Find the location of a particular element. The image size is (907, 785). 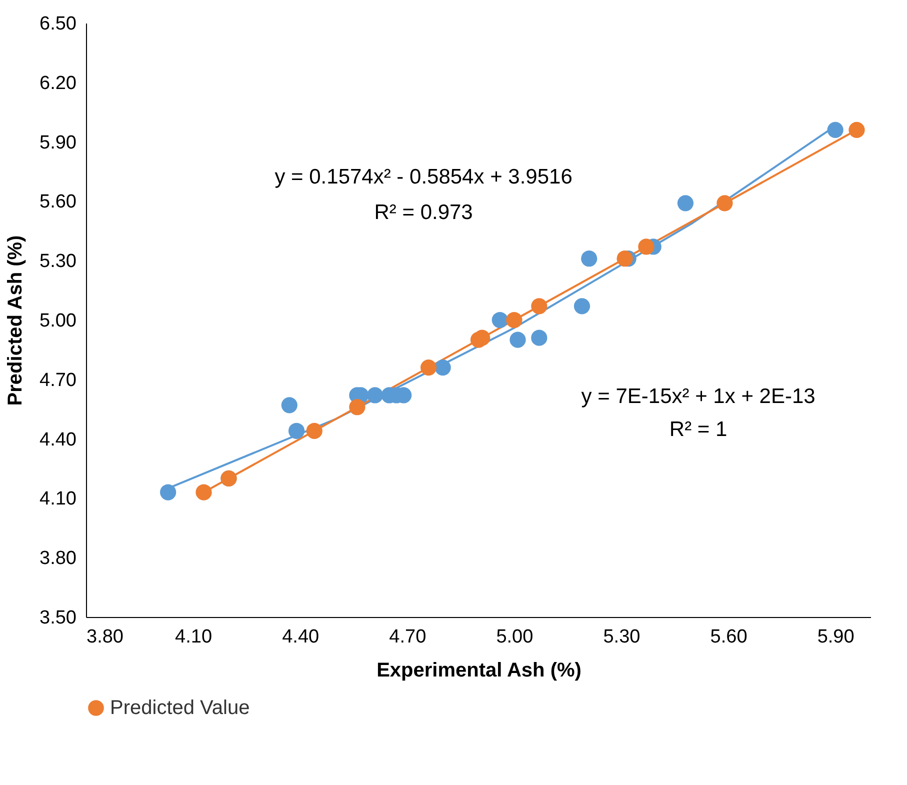

x-tick-label: 5.30 is located at coordinates (621, 637).